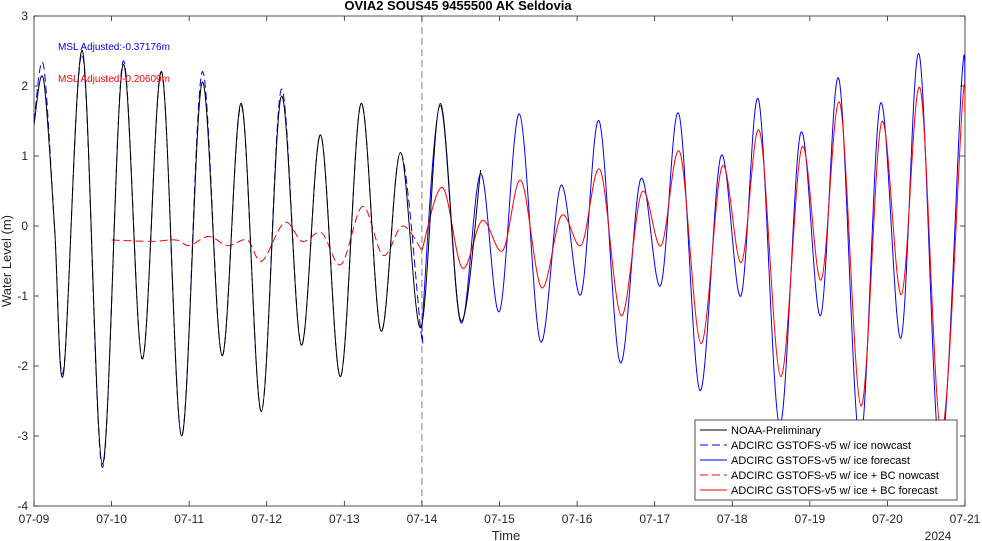 This screenshot has width=982, height=541. What do you see at coordinates (267, 235) in the screenshot?
I see `series-line-adcirc-gstofs-v5-w-ice-bc-nowcast` at bounding box center [267, 235].